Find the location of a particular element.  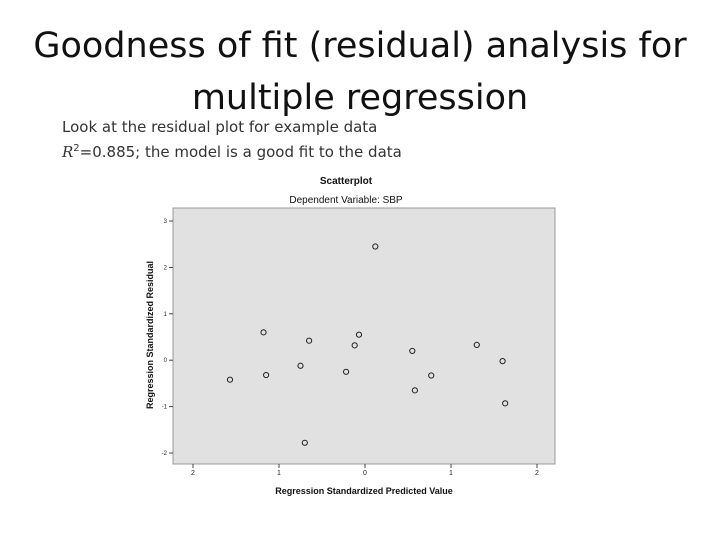

y-tick-label: -2 is located at coordinates (165, 454).